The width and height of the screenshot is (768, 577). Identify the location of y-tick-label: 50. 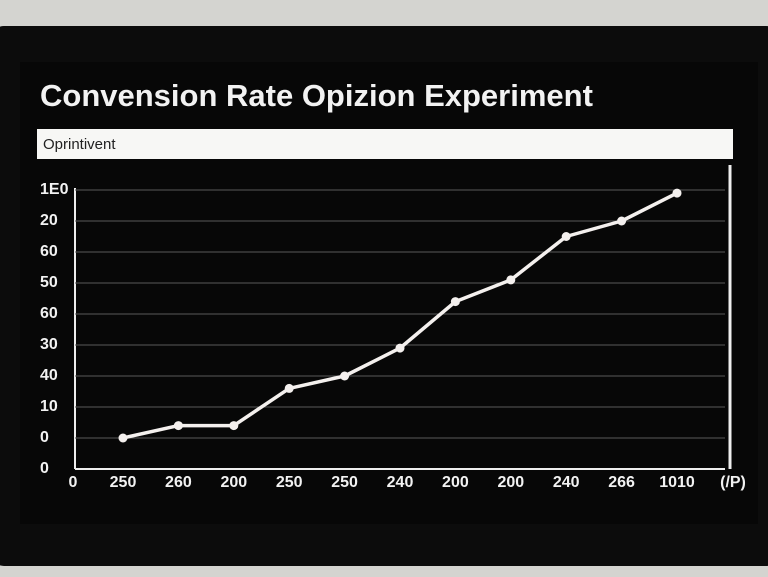
(49, 282).